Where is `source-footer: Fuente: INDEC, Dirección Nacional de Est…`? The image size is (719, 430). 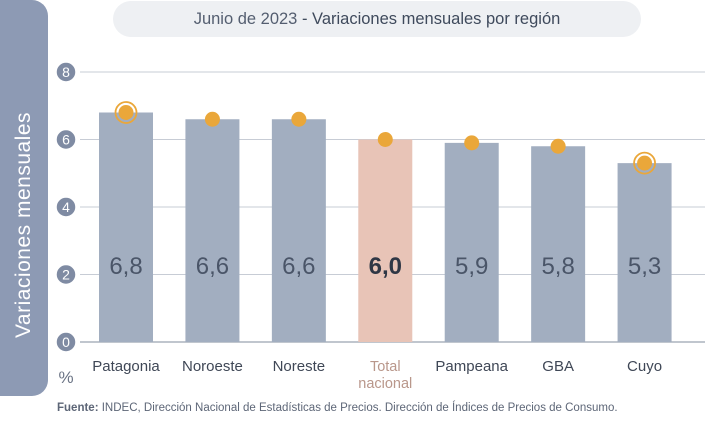 source-footer: Fuente: INDEC, Dirección Nacional de Est… is located at coordinates (337, 408).